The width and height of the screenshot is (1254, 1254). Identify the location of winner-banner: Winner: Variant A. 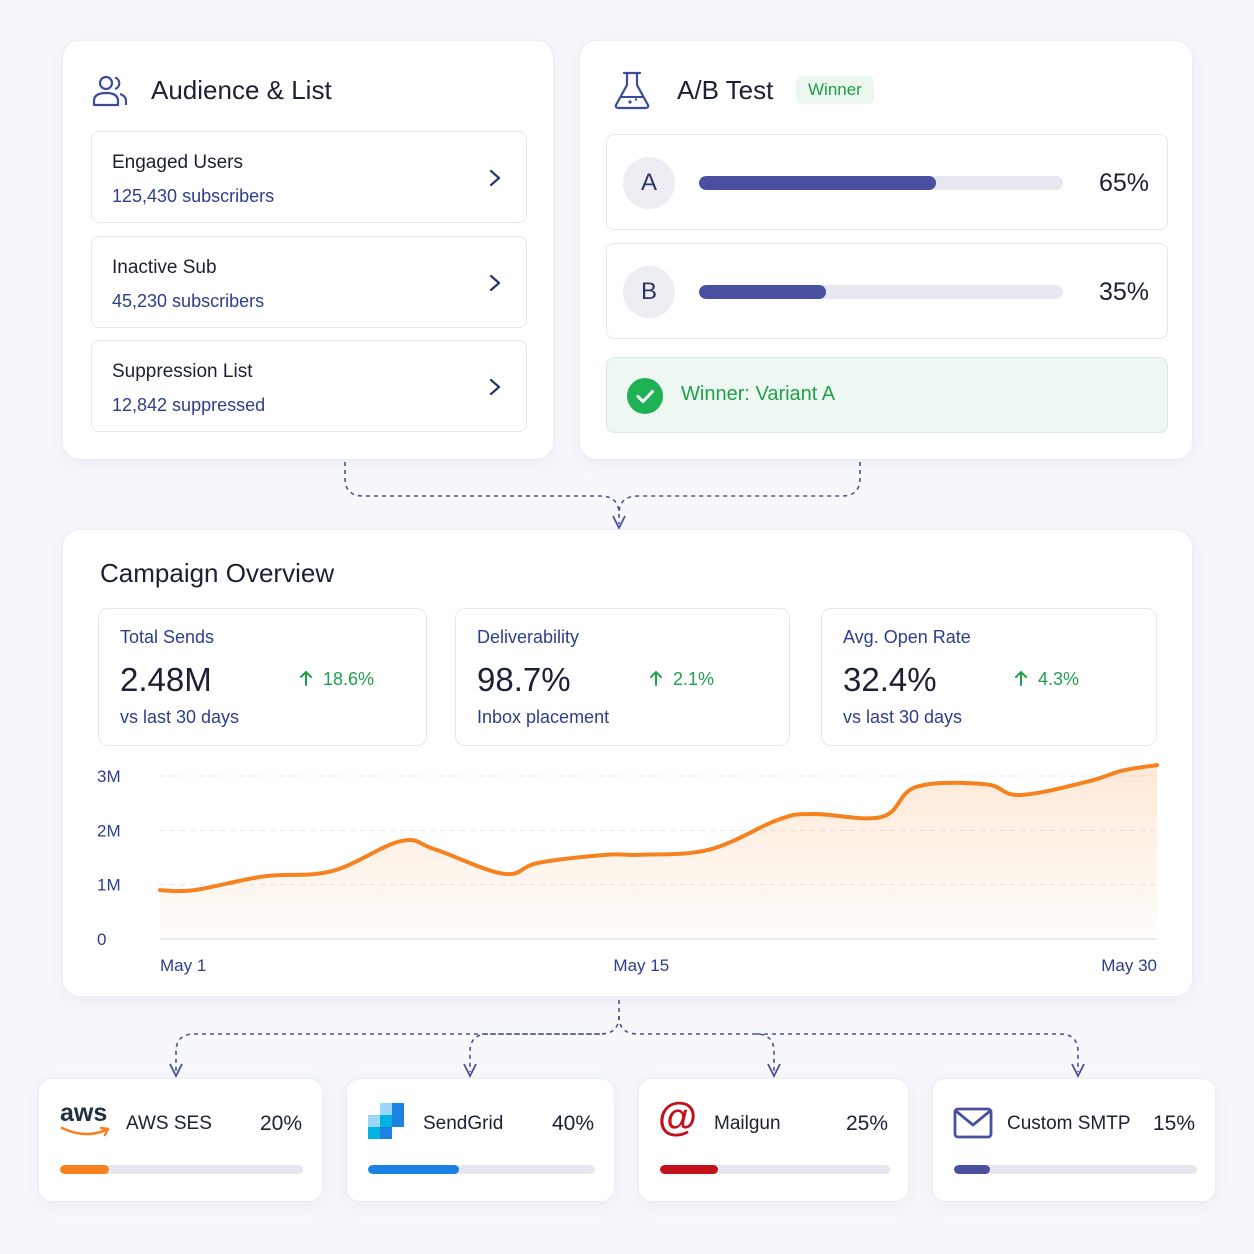
(887, 395).